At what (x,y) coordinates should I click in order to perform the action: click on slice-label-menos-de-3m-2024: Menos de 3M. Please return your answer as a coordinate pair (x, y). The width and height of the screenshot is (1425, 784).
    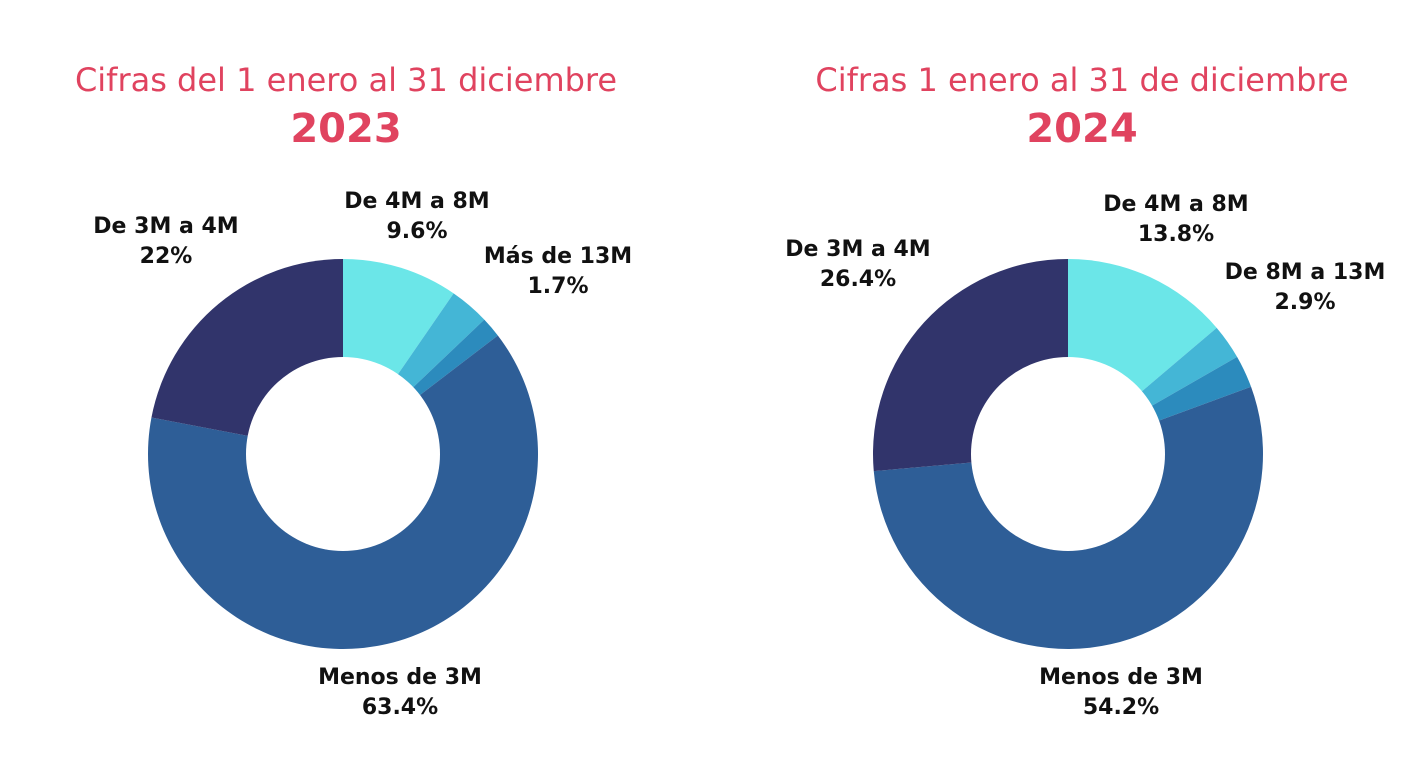
    Looking at the image, I should click on (1121, 677).